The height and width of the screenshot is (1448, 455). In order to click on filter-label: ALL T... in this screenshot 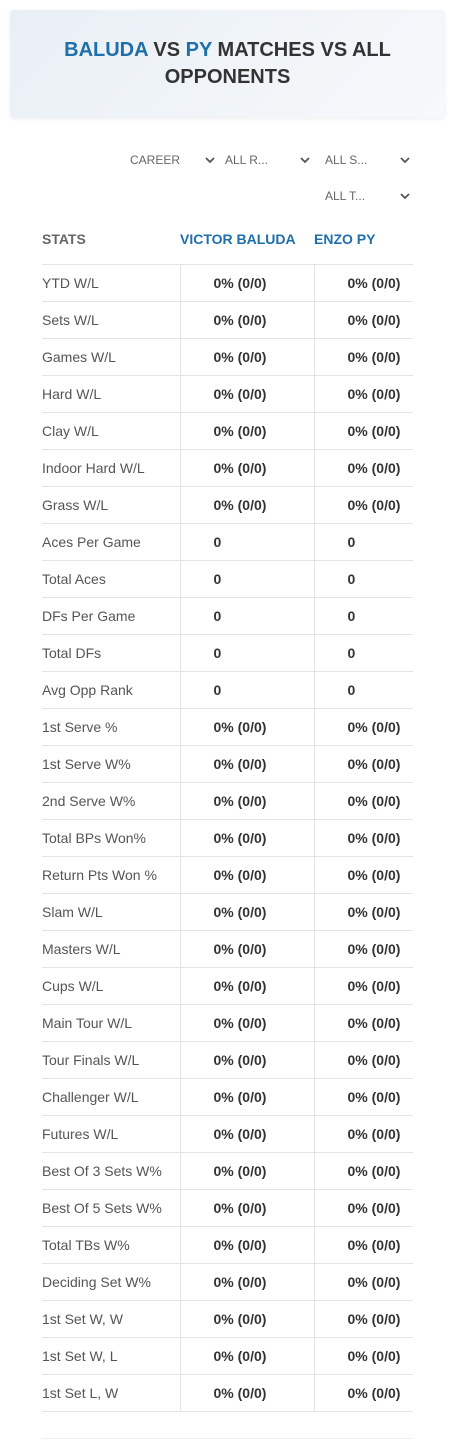, I will do `click(345, 196)`.